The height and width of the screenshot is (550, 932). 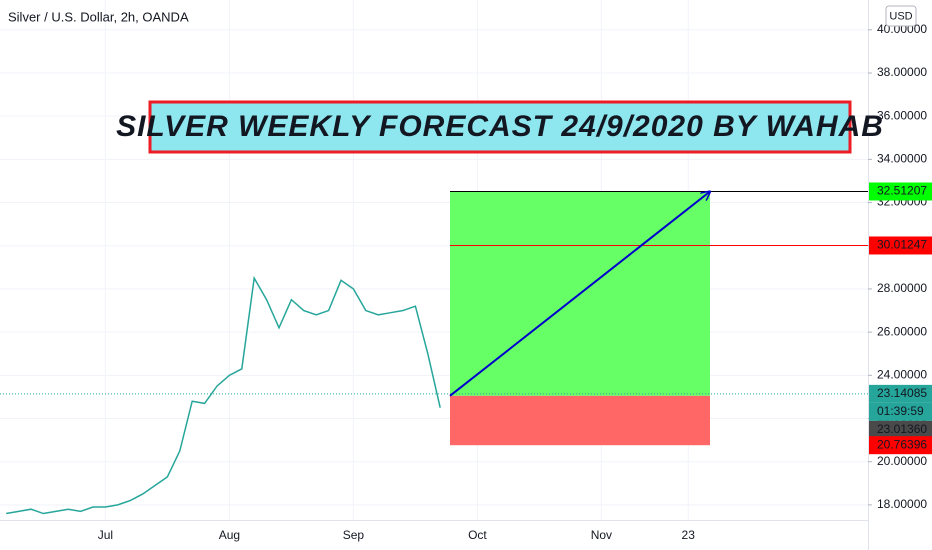 I want to click on x-tick-label: Oct, so click(x=477, y=535).